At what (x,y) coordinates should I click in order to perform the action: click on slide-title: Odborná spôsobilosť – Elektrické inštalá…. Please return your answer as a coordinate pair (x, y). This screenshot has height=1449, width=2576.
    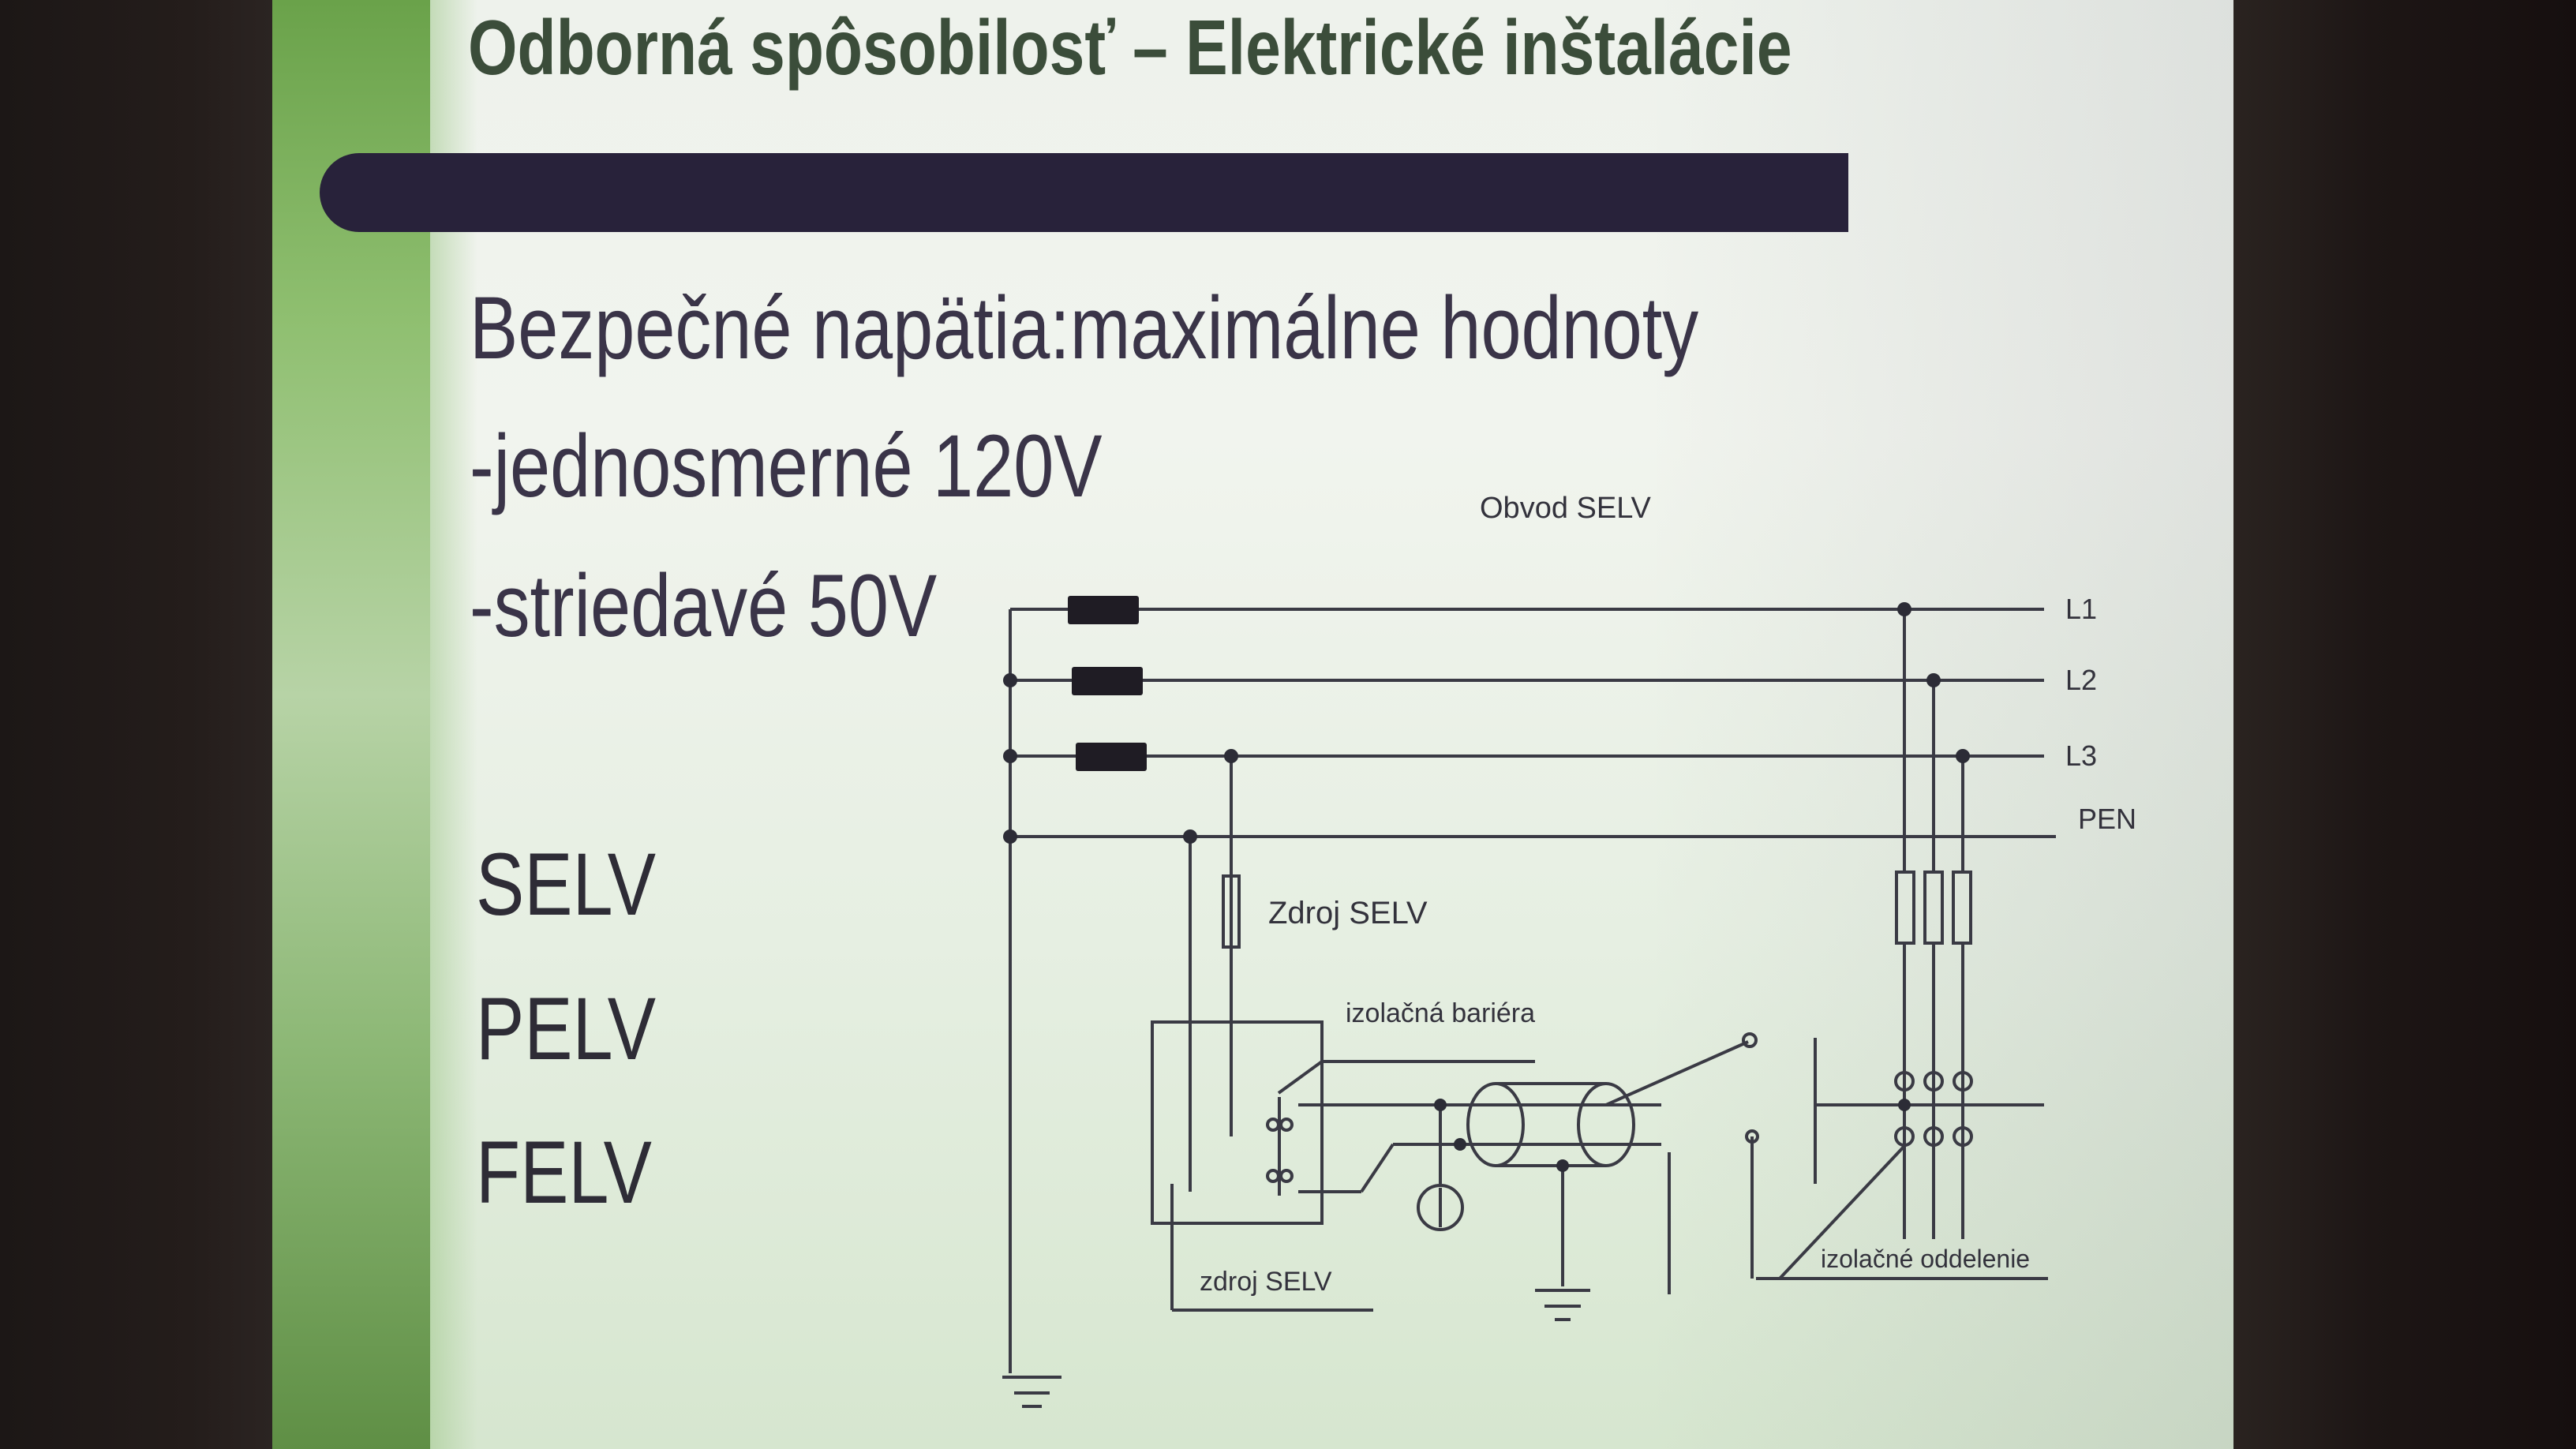
    Looking at the image, I should click on (1130, 47).